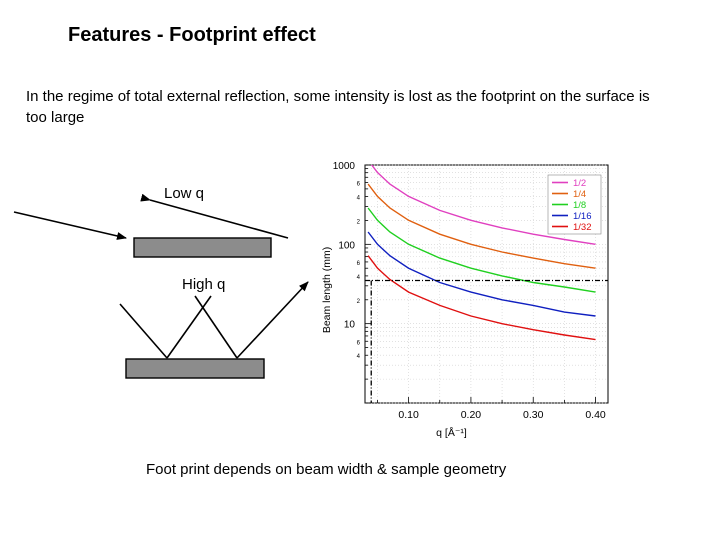 The image size is (720, 540). Describe the element at coordinates (451, 432) in the screenshot. I see `x-axis-label: q [Å⁻¹]` at that location.